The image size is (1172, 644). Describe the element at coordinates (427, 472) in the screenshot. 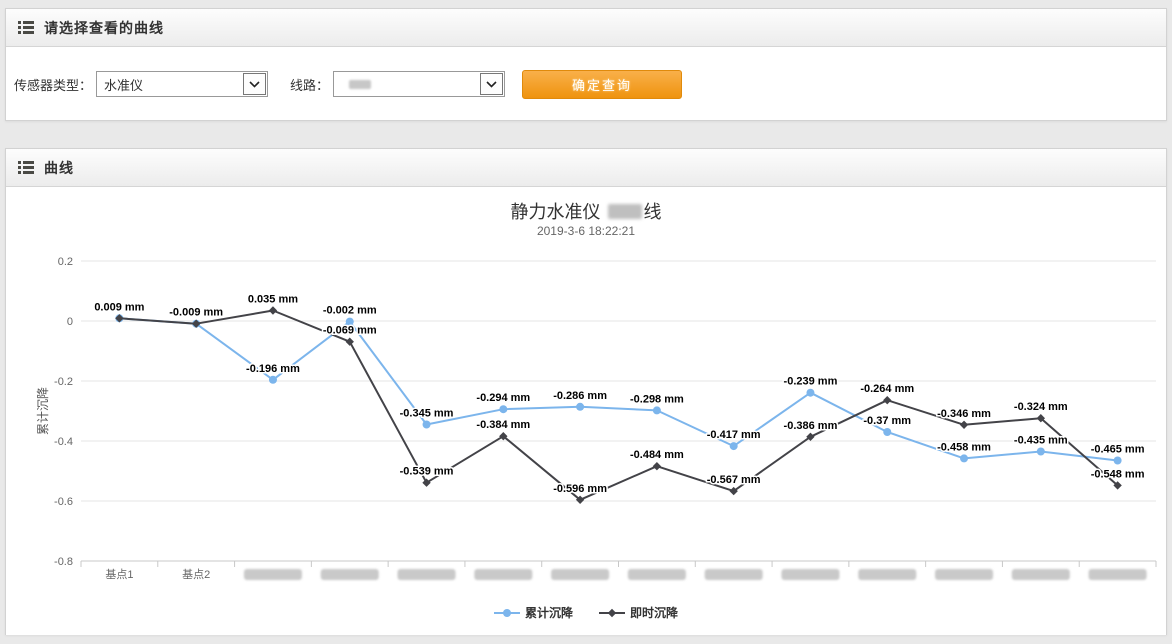

I see `svg-text: -0.539 mm` at that location.